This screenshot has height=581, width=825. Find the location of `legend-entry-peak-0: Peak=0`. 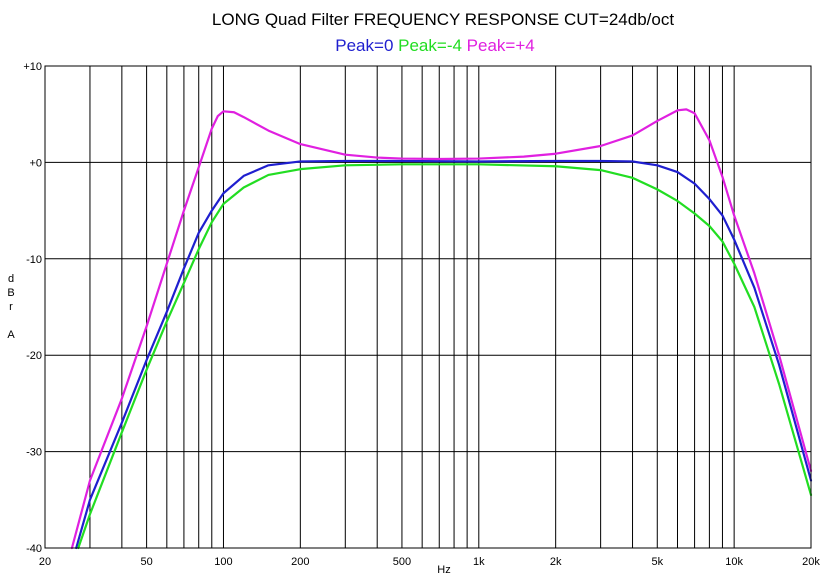

legend-entry-peak-0: Peak=0 is located at coordinates (364, 45).